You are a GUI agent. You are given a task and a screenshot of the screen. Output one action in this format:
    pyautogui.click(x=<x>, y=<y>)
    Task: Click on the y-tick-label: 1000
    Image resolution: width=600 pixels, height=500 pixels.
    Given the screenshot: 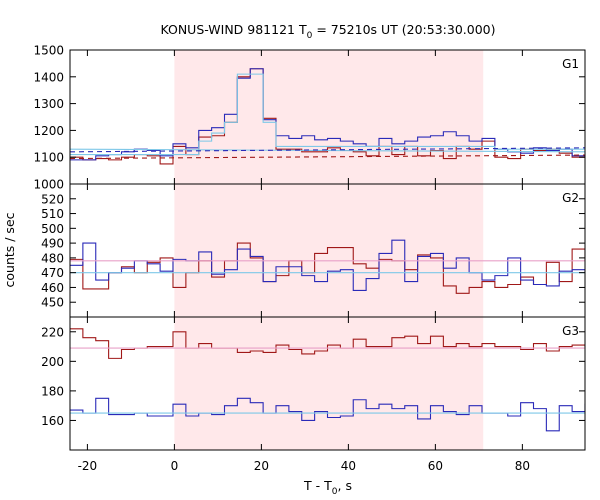 What is the action you would take?
    pyautogui.click(x=48, y=185)
    